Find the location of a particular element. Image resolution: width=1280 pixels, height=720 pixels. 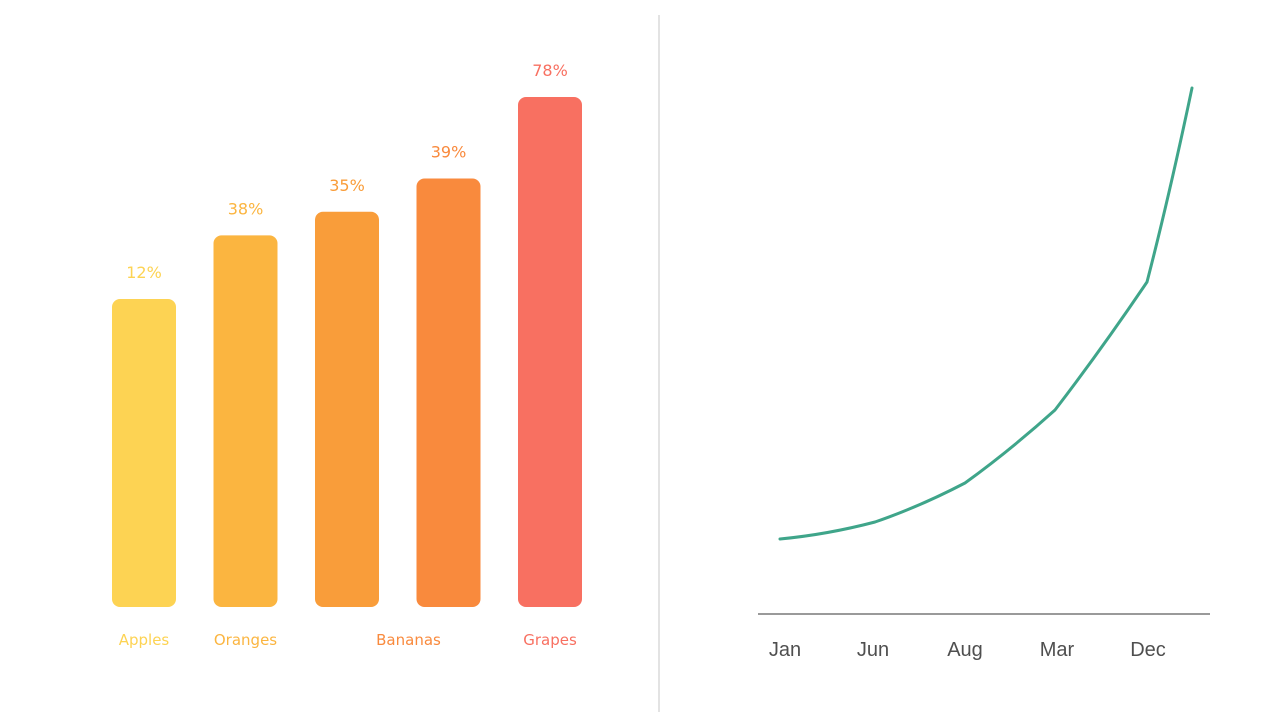

bar-category-label-5: Grapes is located at coordinates (550, 640).